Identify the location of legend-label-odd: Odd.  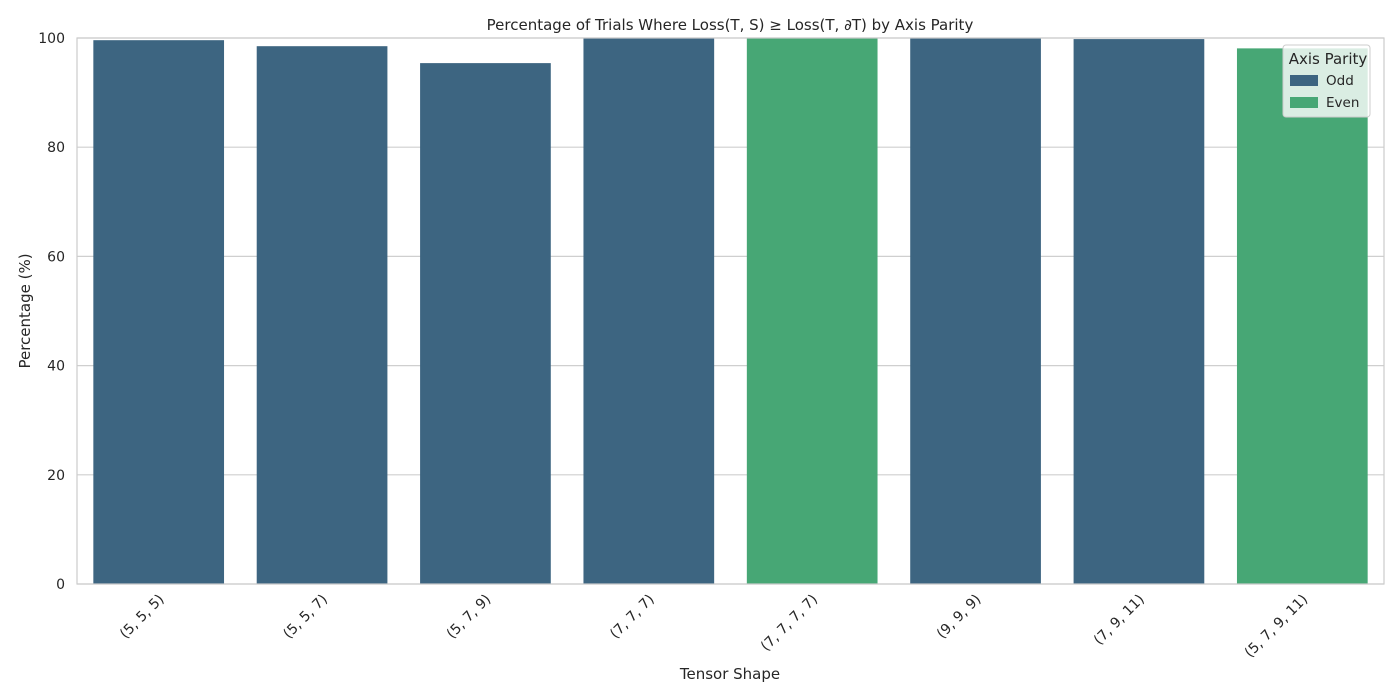
(1340, 81).